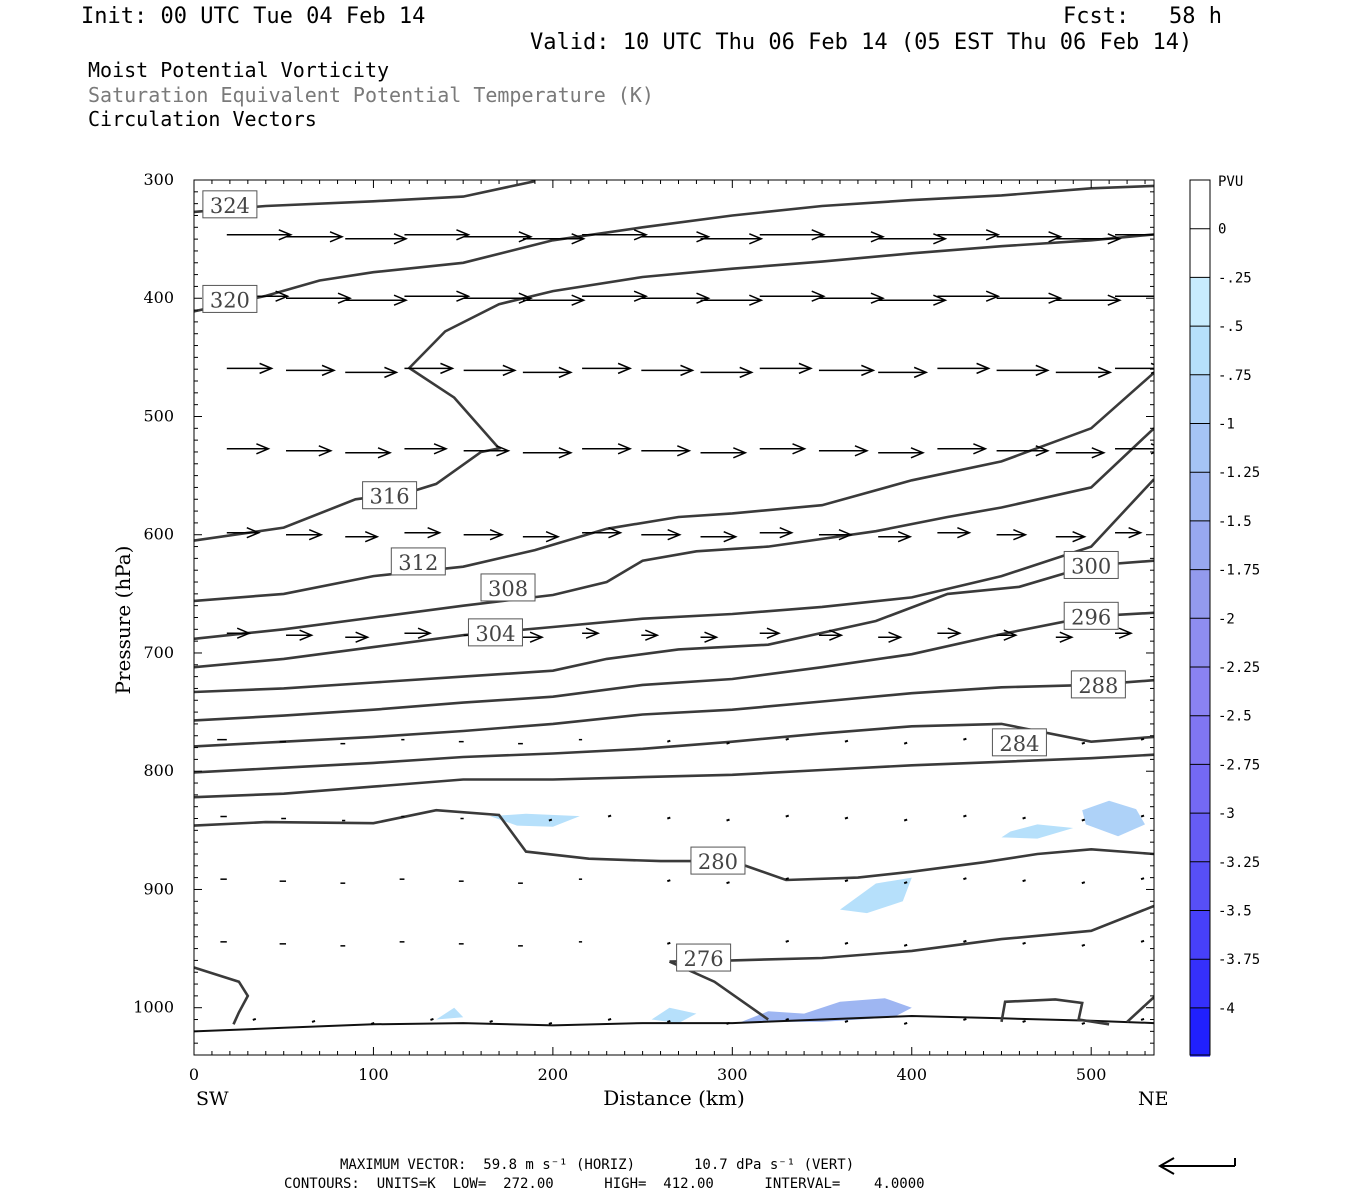 Image resolution: width=1350 pixels, height=1200 pixels. What do you see at coordinates (230, 300) in the screenshot?
I see `contour-label: 320` at bounding box center [230, 300].